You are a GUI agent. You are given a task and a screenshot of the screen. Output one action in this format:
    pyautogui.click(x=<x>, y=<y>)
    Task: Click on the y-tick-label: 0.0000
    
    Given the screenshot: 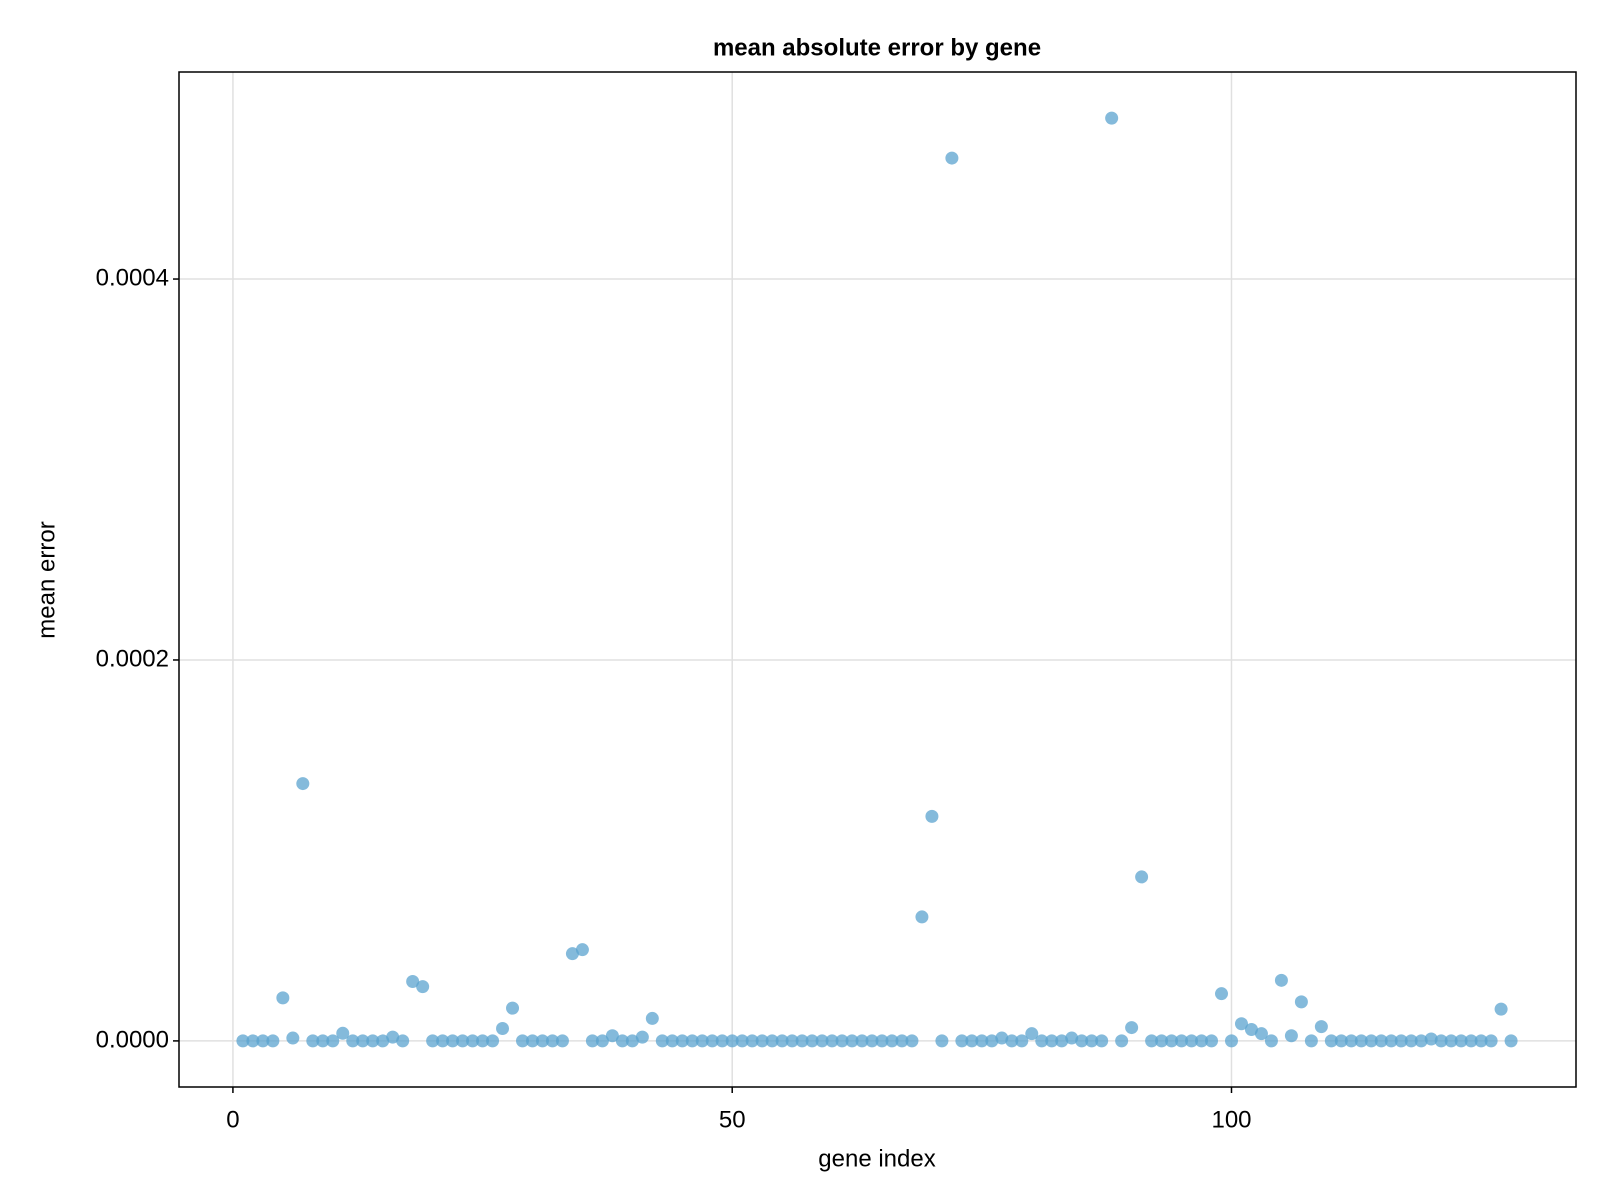 What is the action you would take?
    pyautogui.click(x=132, y=1039)
    